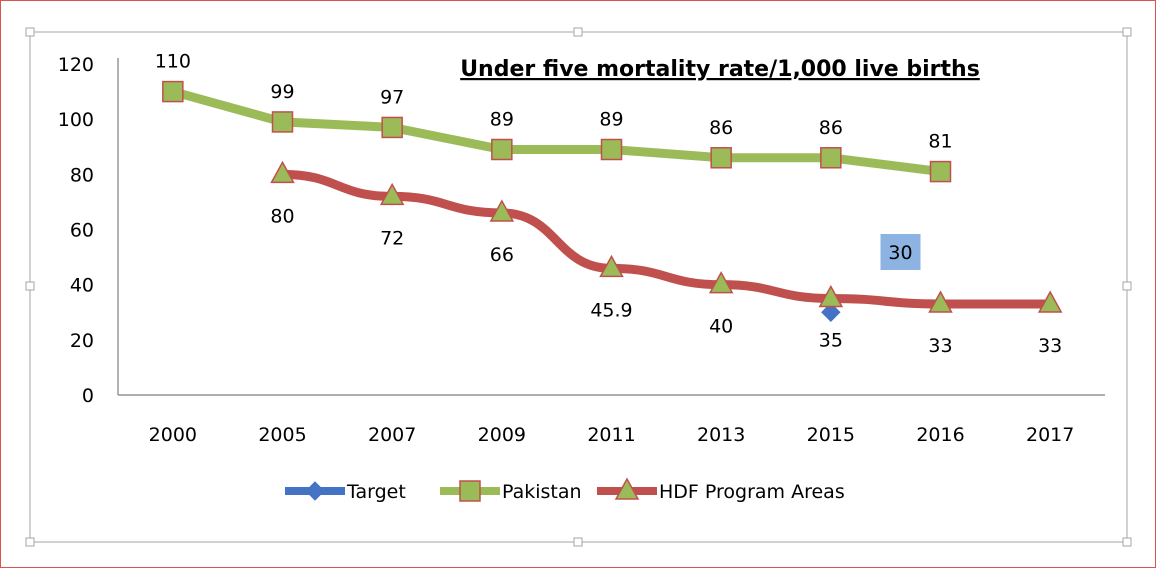 Image resolution: width=1158 pixels, height=570 pixels. What do you see at coordinates (1050, 435) in the screenshot?
I see `x-tick-label: 2017` at bounding box center [1050, 435].